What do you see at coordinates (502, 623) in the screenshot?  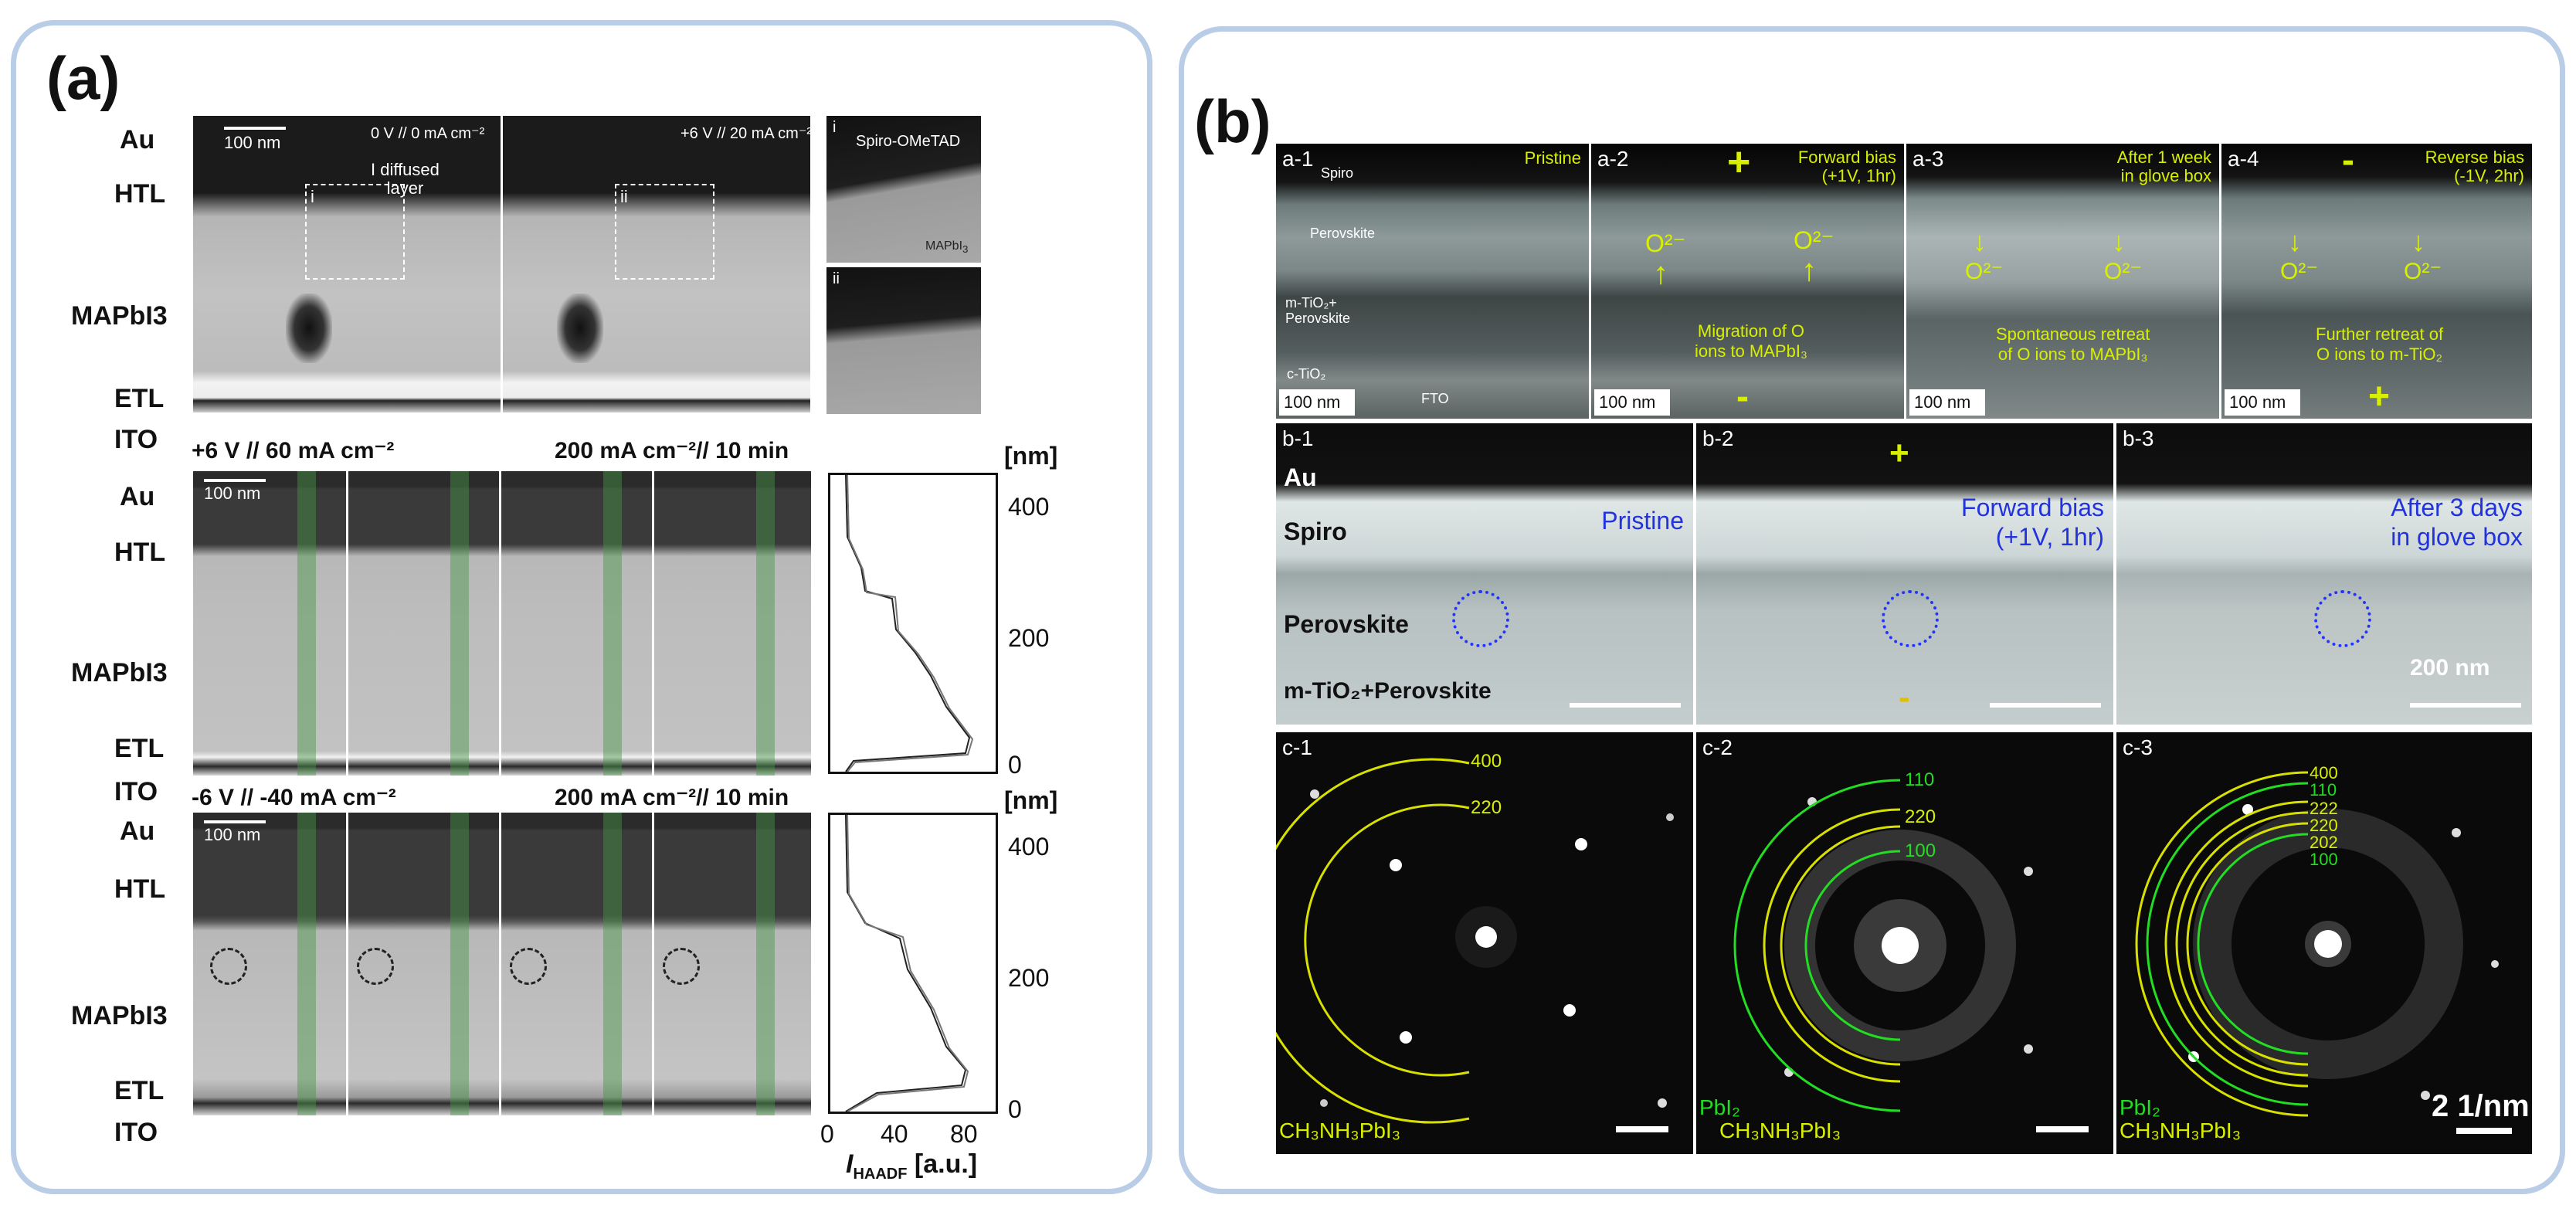 I see `tem-strip-middle: 100 nm` at bounding box center [502, 623].